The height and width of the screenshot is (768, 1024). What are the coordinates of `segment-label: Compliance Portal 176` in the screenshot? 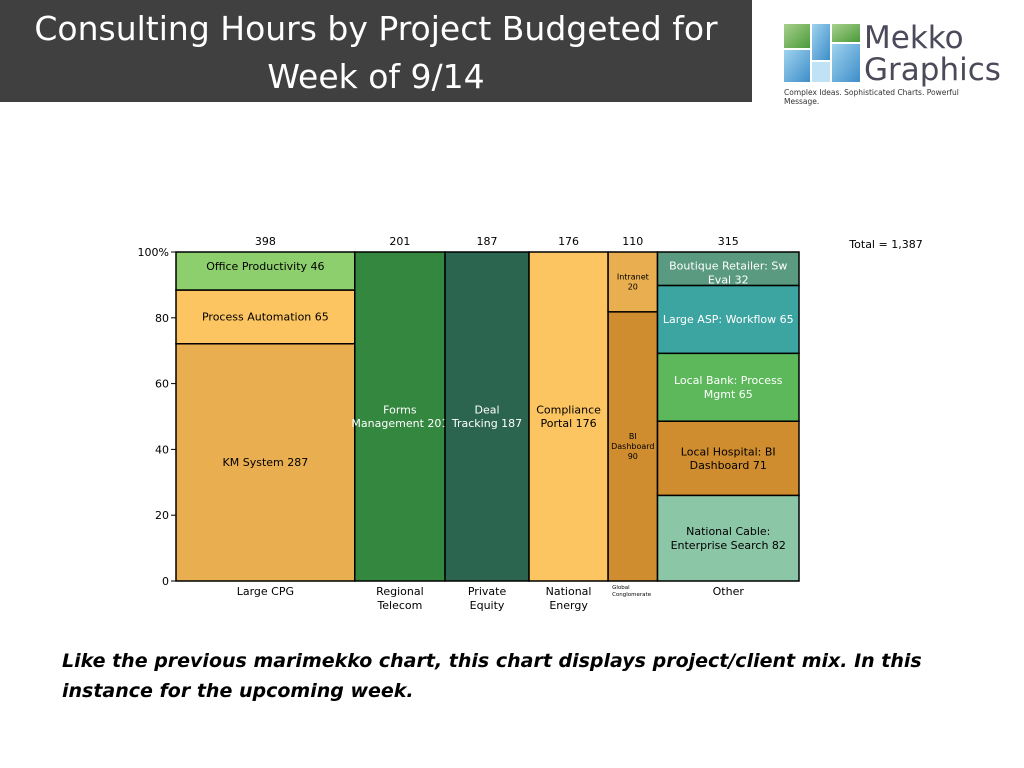 It's located at (568, 416).